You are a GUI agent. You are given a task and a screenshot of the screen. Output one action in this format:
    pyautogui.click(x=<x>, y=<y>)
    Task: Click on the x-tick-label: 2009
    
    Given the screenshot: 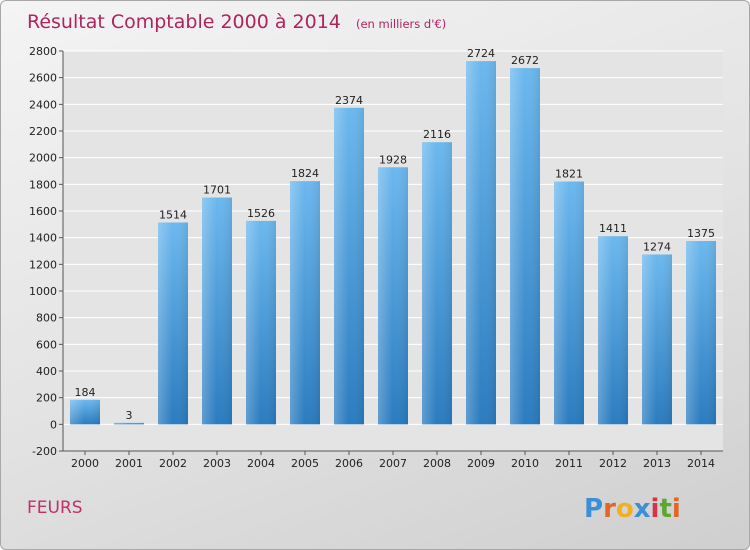 What is the action you would take?
    pyautogui.click(x=481, y=463)
    